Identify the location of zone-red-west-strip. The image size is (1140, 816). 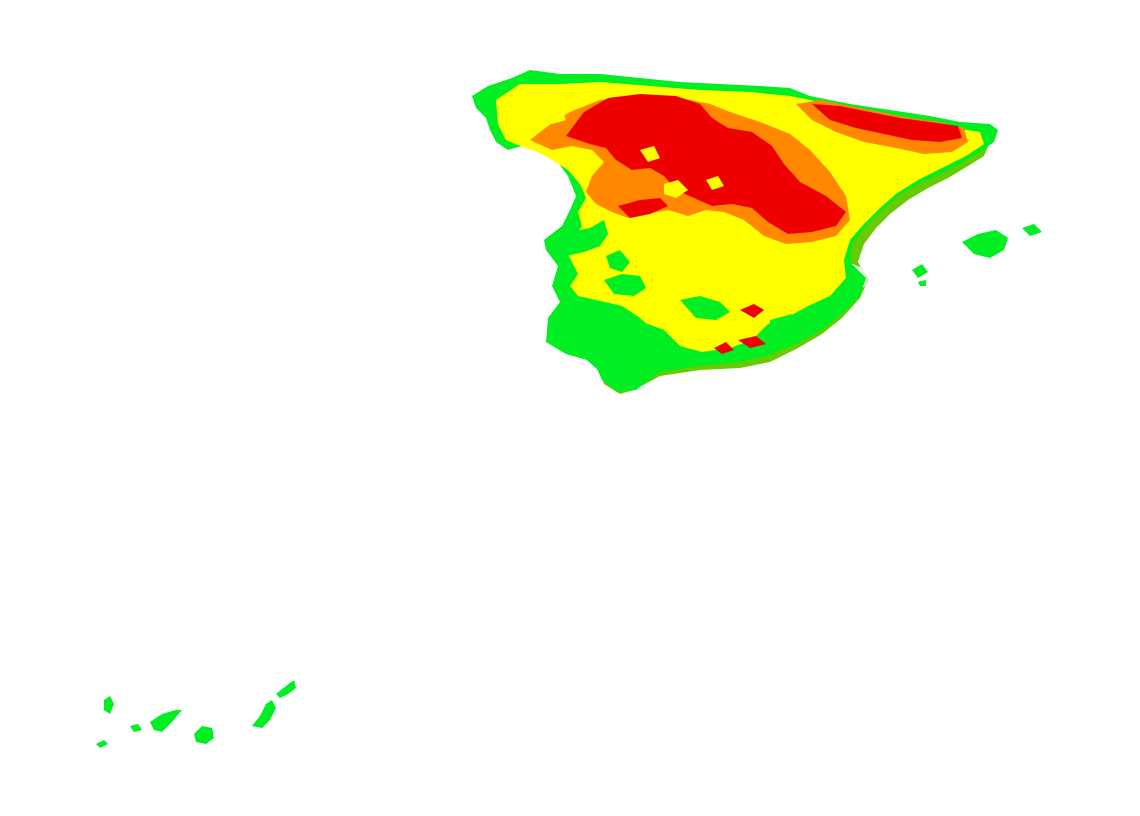
(643, 208).